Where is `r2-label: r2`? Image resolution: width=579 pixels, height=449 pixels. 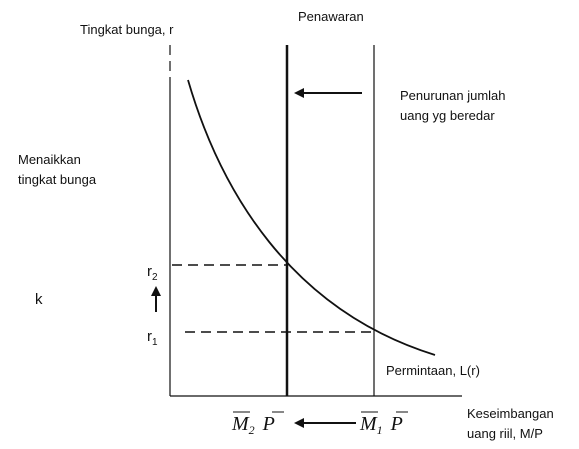 r2-label: r2 is located at coordinates (152, 273).